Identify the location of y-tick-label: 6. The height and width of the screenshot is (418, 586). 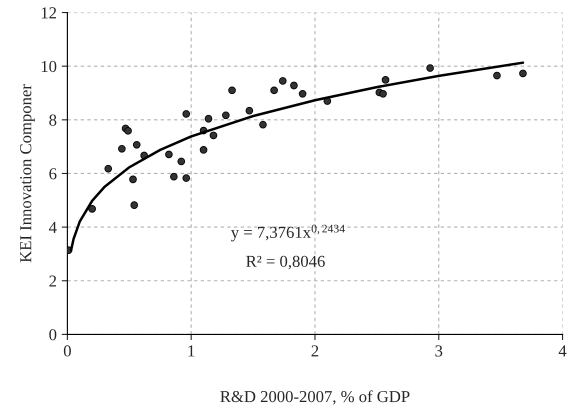
(52, 174).